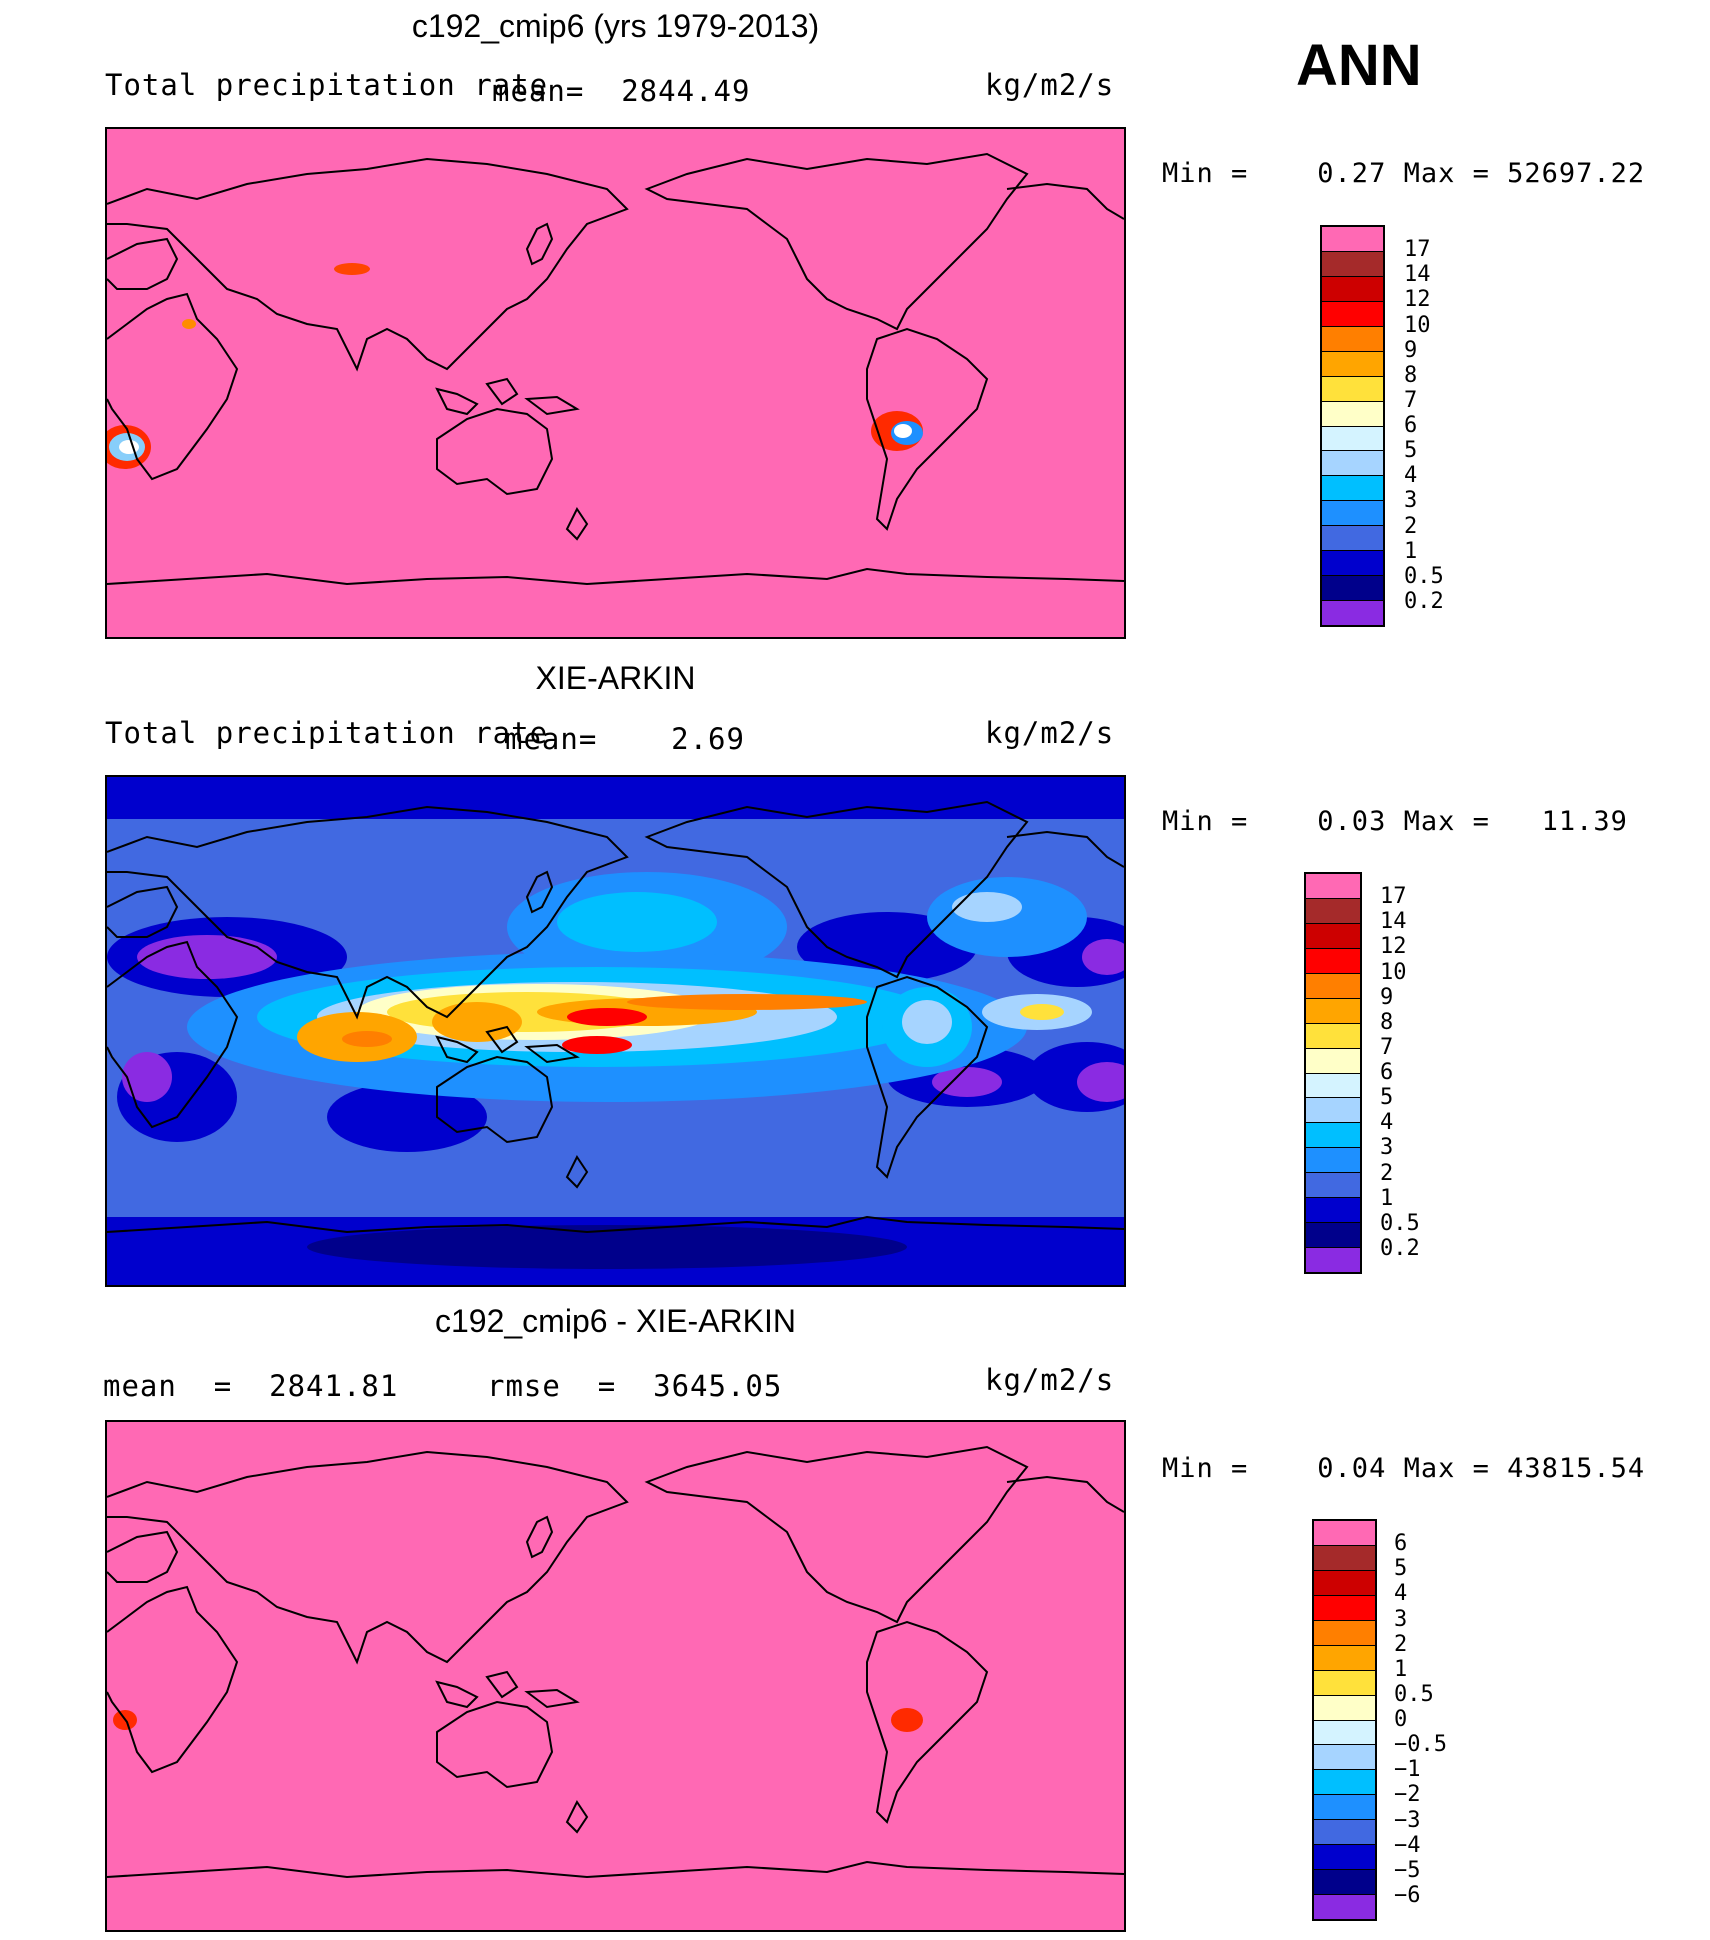  What do you see at coordinates (1420, 1073) in the screenshot?
I see `panel2-colorbar-labels: 17 14 12 10 9 8 7 6 5 4 3 2 1 0.5 0.2` at bounding box center [1420, 1073].